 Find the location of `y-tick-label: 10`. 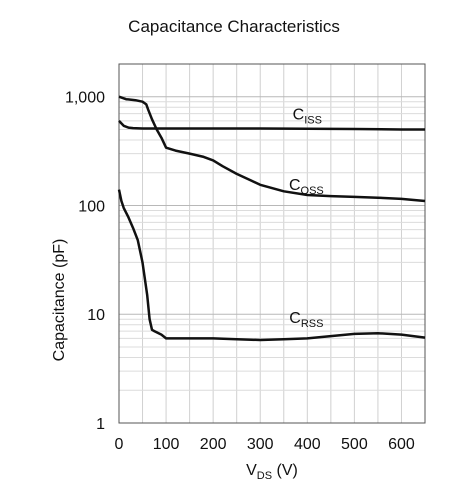

y-tick-label: 10 is located at coordinates (96, 315).